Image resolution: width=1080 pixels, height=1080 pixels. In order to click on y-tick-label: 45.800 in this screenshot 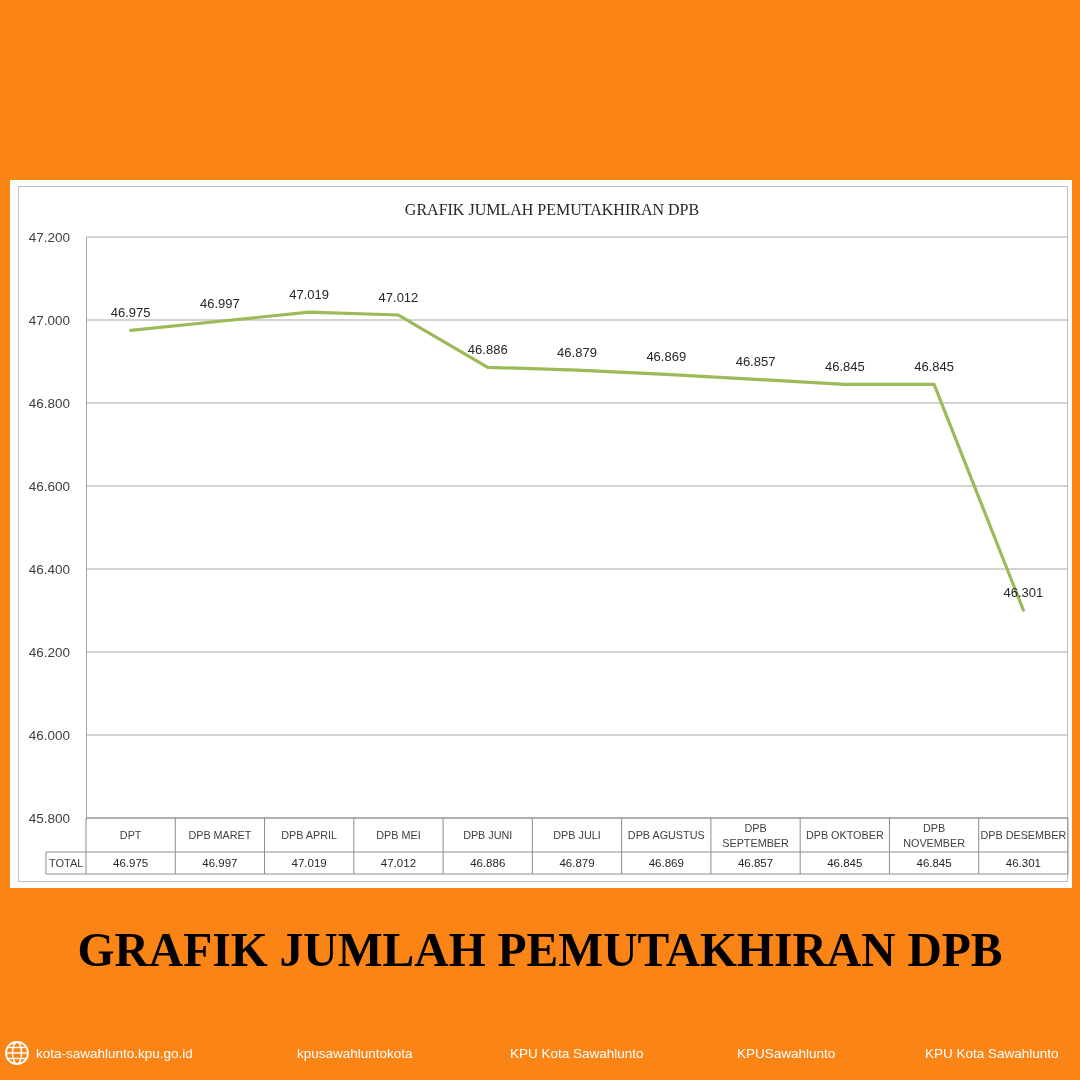, I will do `click(49, 818)`.